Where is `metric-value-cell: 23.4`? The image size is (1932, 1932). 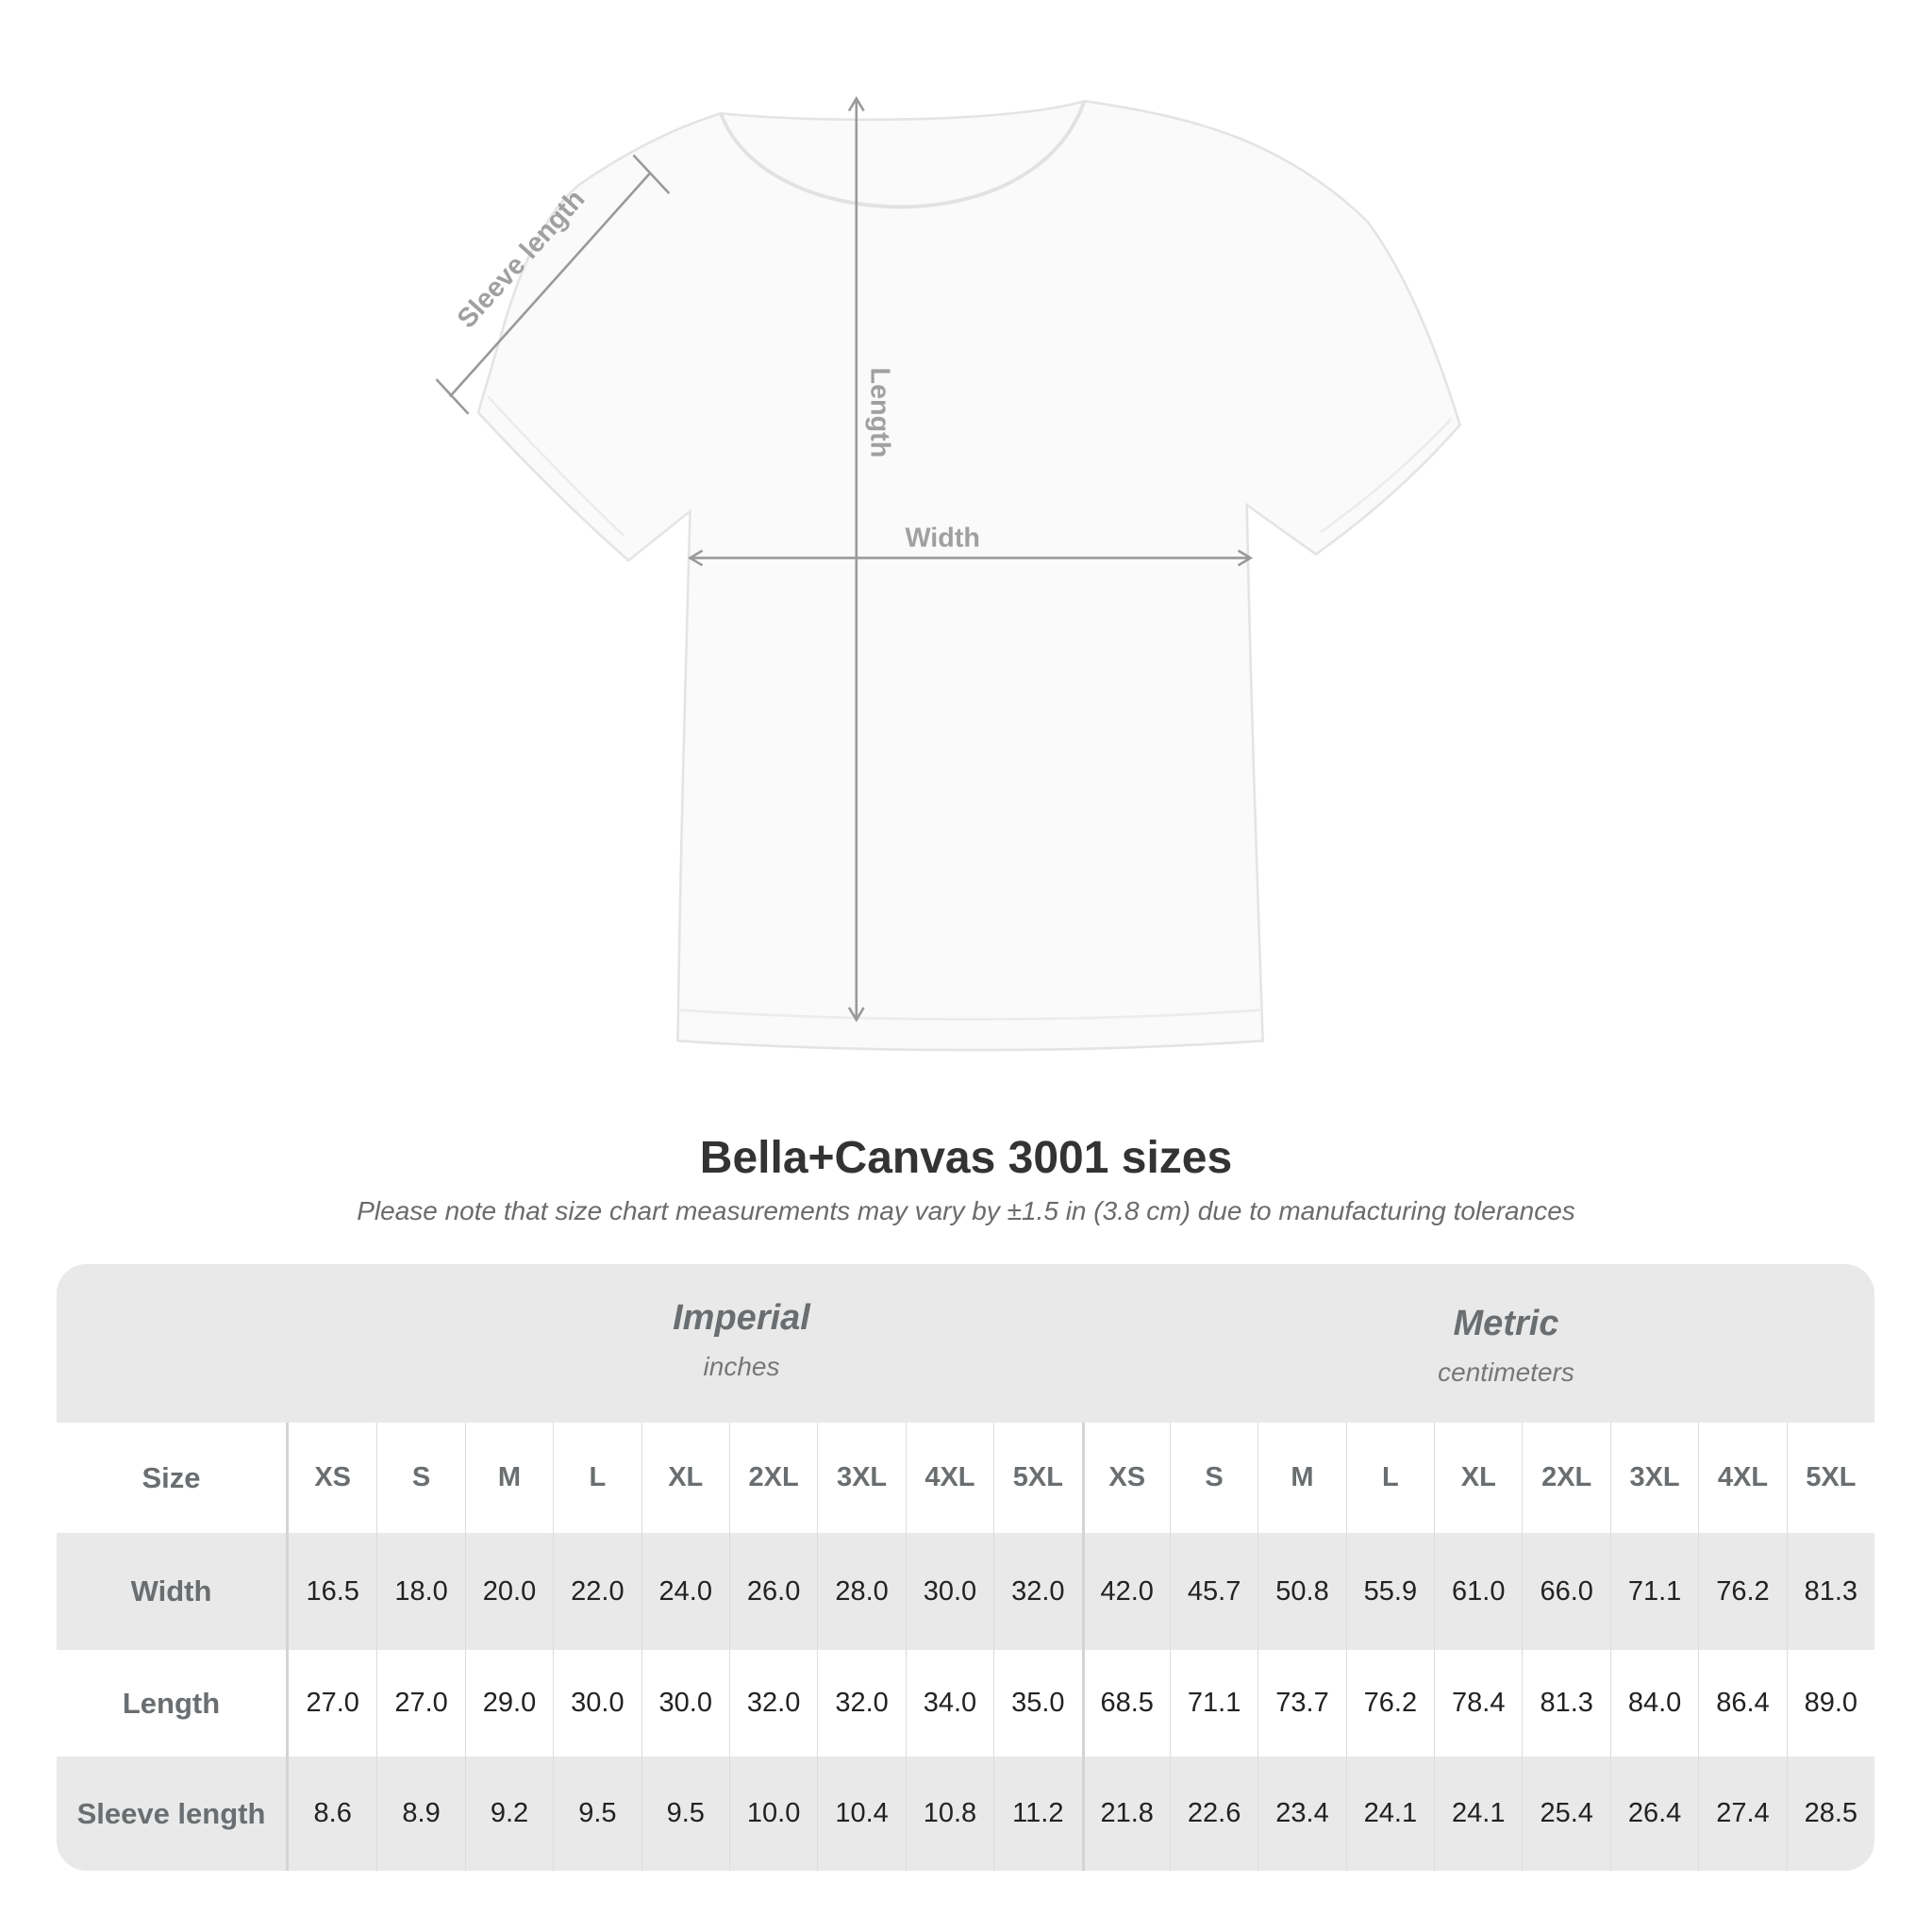
metric-value-cell: 23.4 is located at coordinates (1301, 1814).